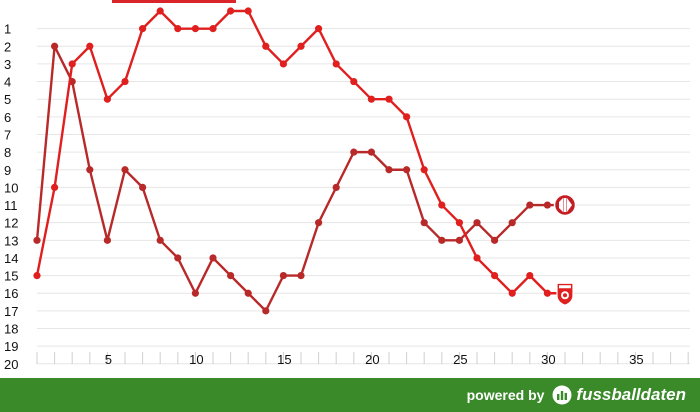 This screenshot has height=412, width=700. What do you see at coordinates (460, 359) in the screenshot?
I see `x-tick-label: 25` at bounding box center [460, 359].